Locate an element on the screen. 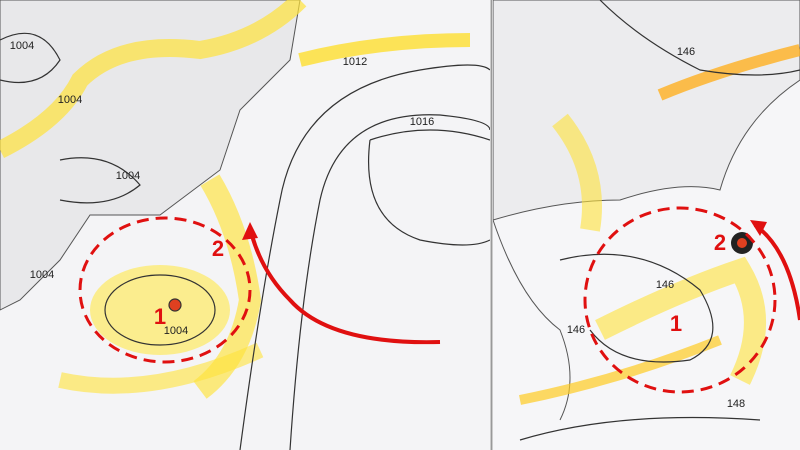 This screenshot has width=800, height=450. contour-label: 1012 is located at coordinates (355, 62).